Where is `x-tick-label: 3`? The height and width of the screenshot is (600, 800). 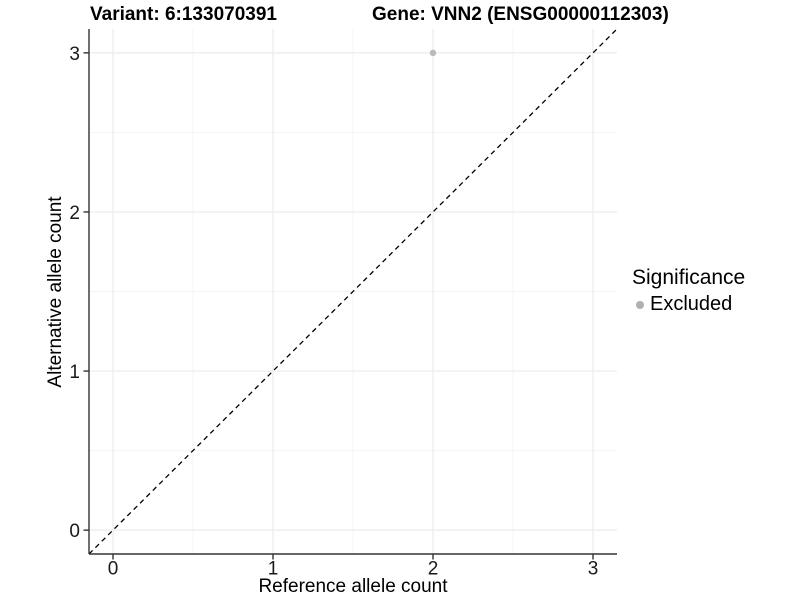
x-tick-label: 3 is located at coordinates (593, 569).